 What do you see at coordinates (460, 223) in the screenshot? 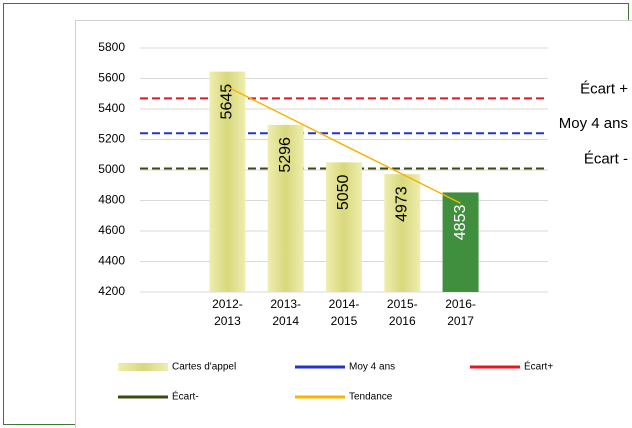
I see `data-label: 4853` at bounding box center [460, 223].